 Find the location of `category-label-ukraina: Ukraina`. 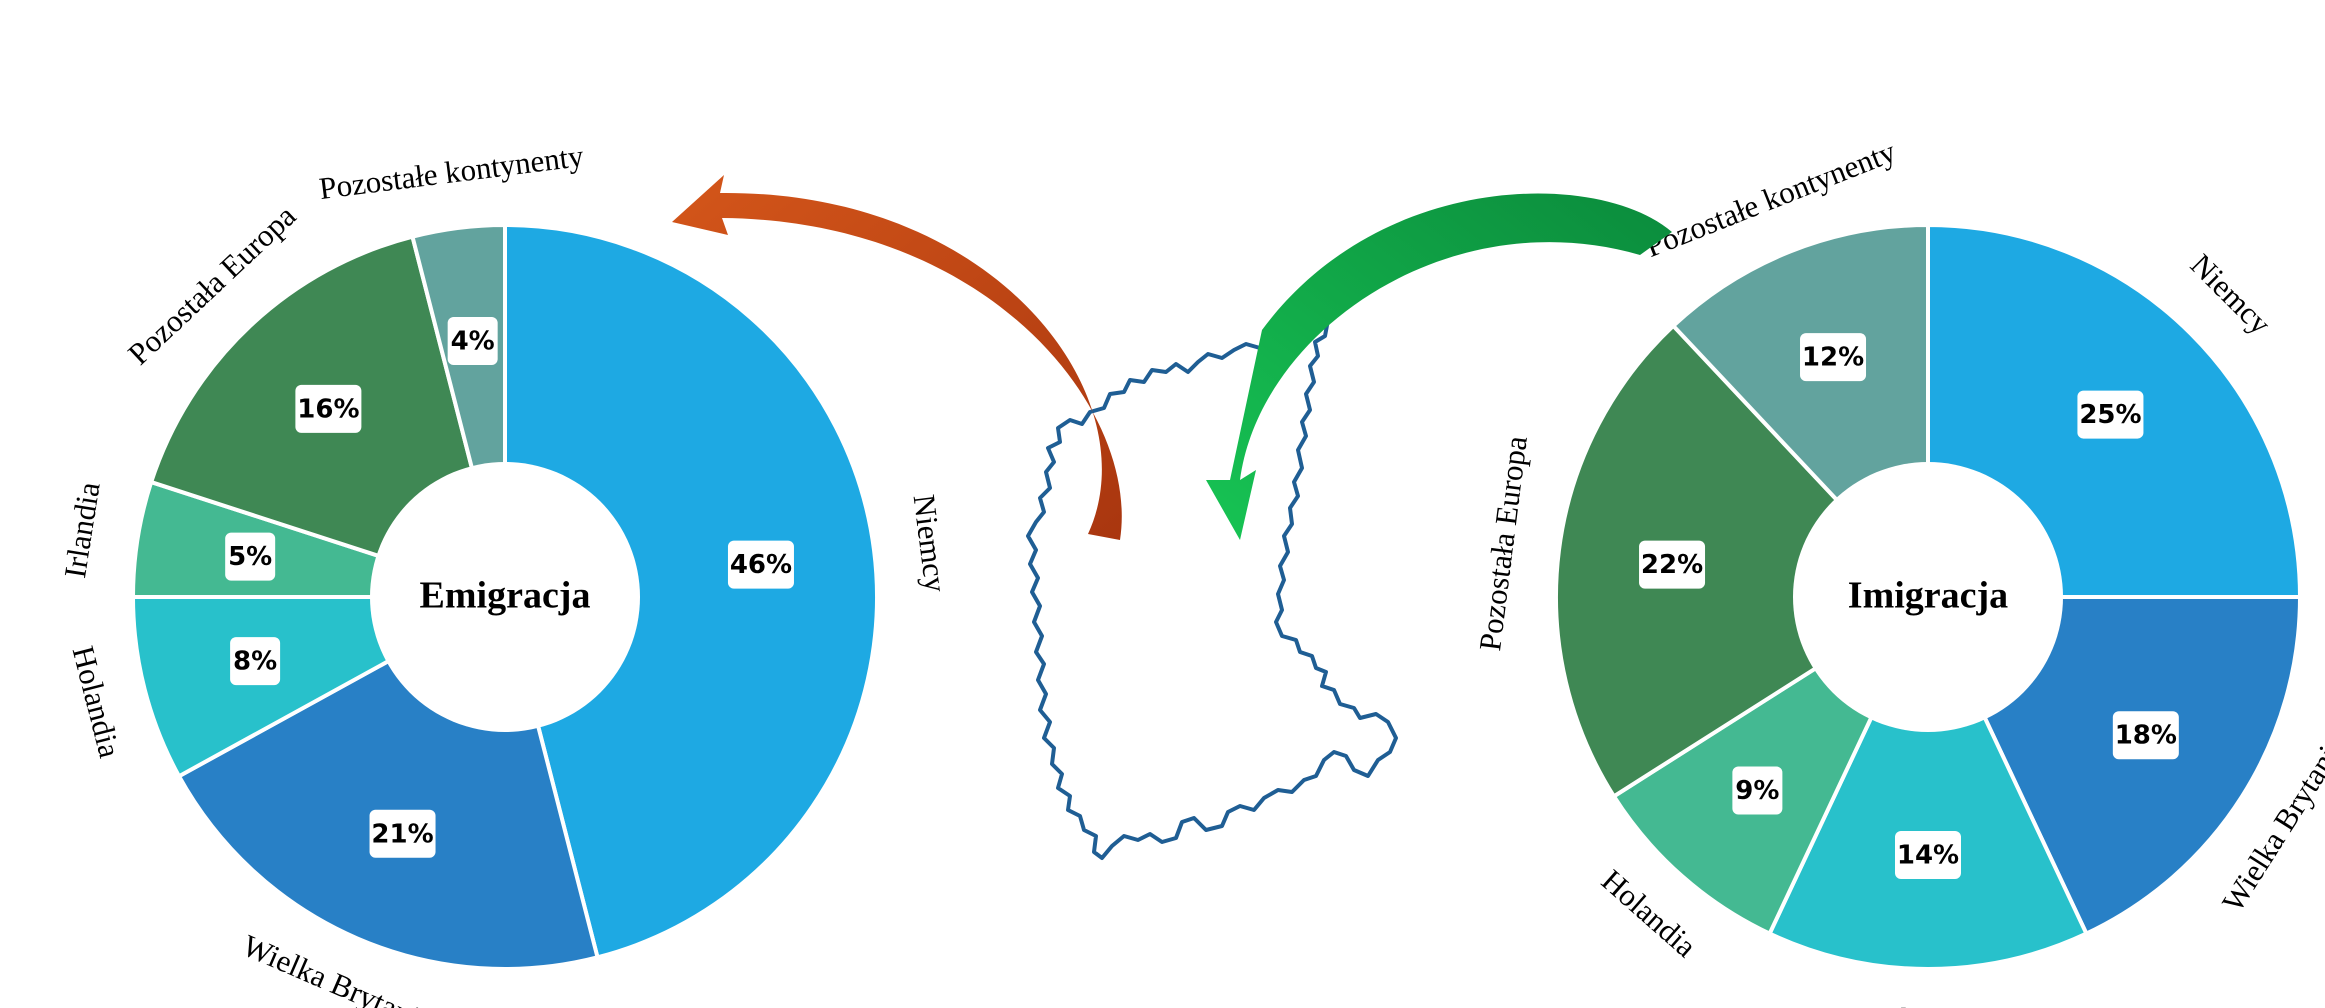

category-label-ukraina: Ukraina is located at coordinates (1928, 1004).